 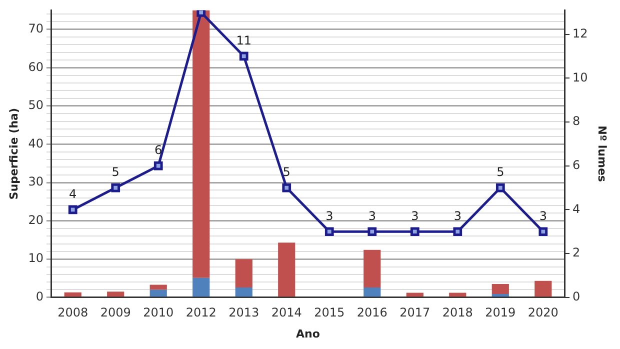 What do you see at coordinates (372, 313) in the screenshot?
I see `x-tick-label: 2016` at bounding box center [372, 313].